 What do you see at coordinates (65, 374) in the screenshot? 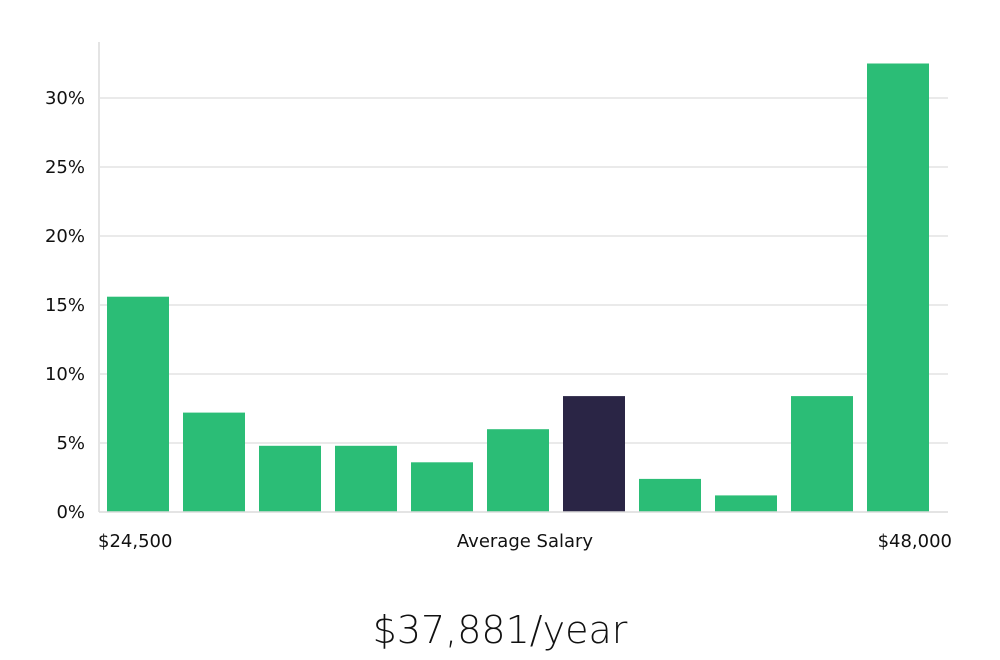
I see `y-tick-label: 10%` at bounding box center [65, 374].